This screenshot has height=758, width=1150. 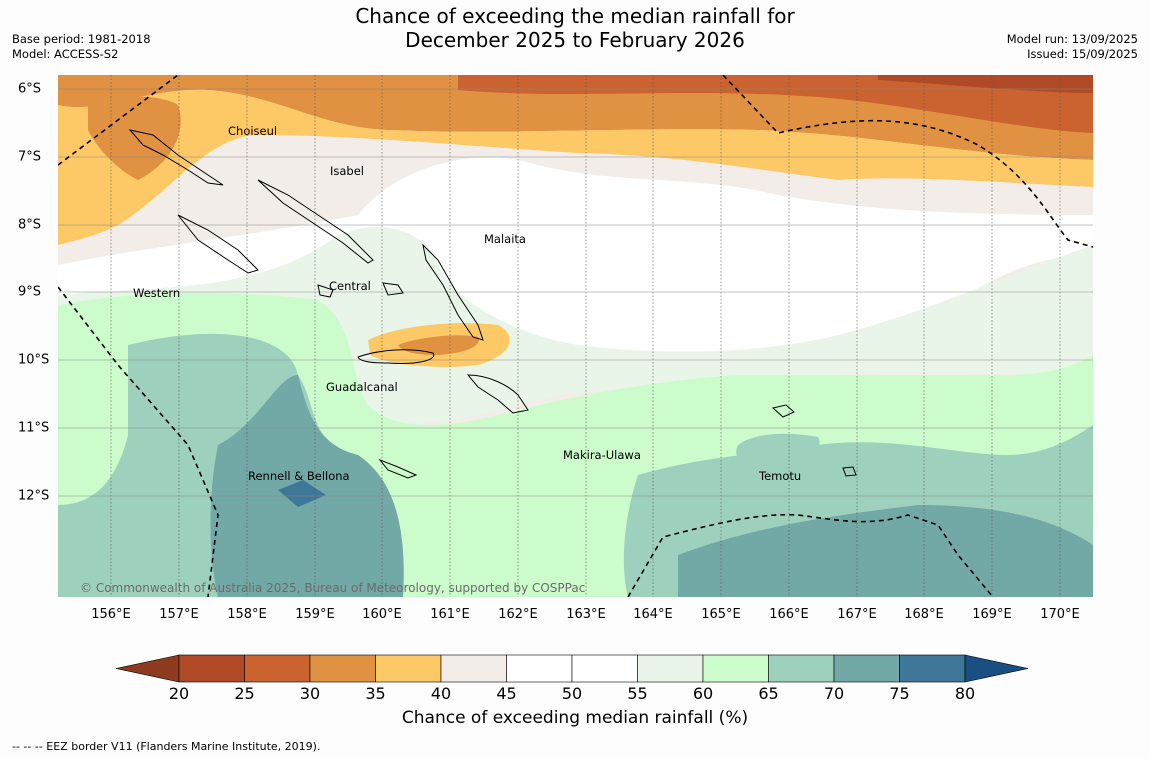 What do you see at coordinates (179, 614) in the screenshot?
I see `lon-label: 157°E` at bounding box center [179, 614].